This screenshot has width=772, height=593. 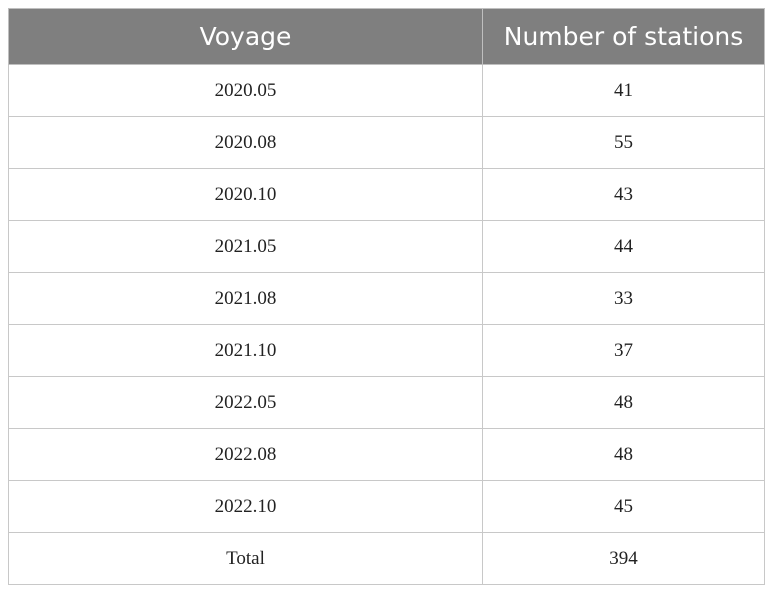 What do you see at coordinates (623, 36) in the screenshot?
I see `header-cell: Number of stations` at bounding box center [623, 36].